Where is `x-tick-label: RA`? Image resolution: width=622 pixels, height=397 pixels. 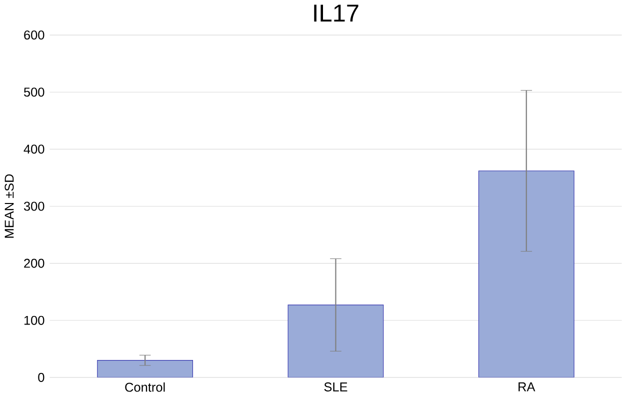 x-tick-label: RA is located at coordinates (527, 387).